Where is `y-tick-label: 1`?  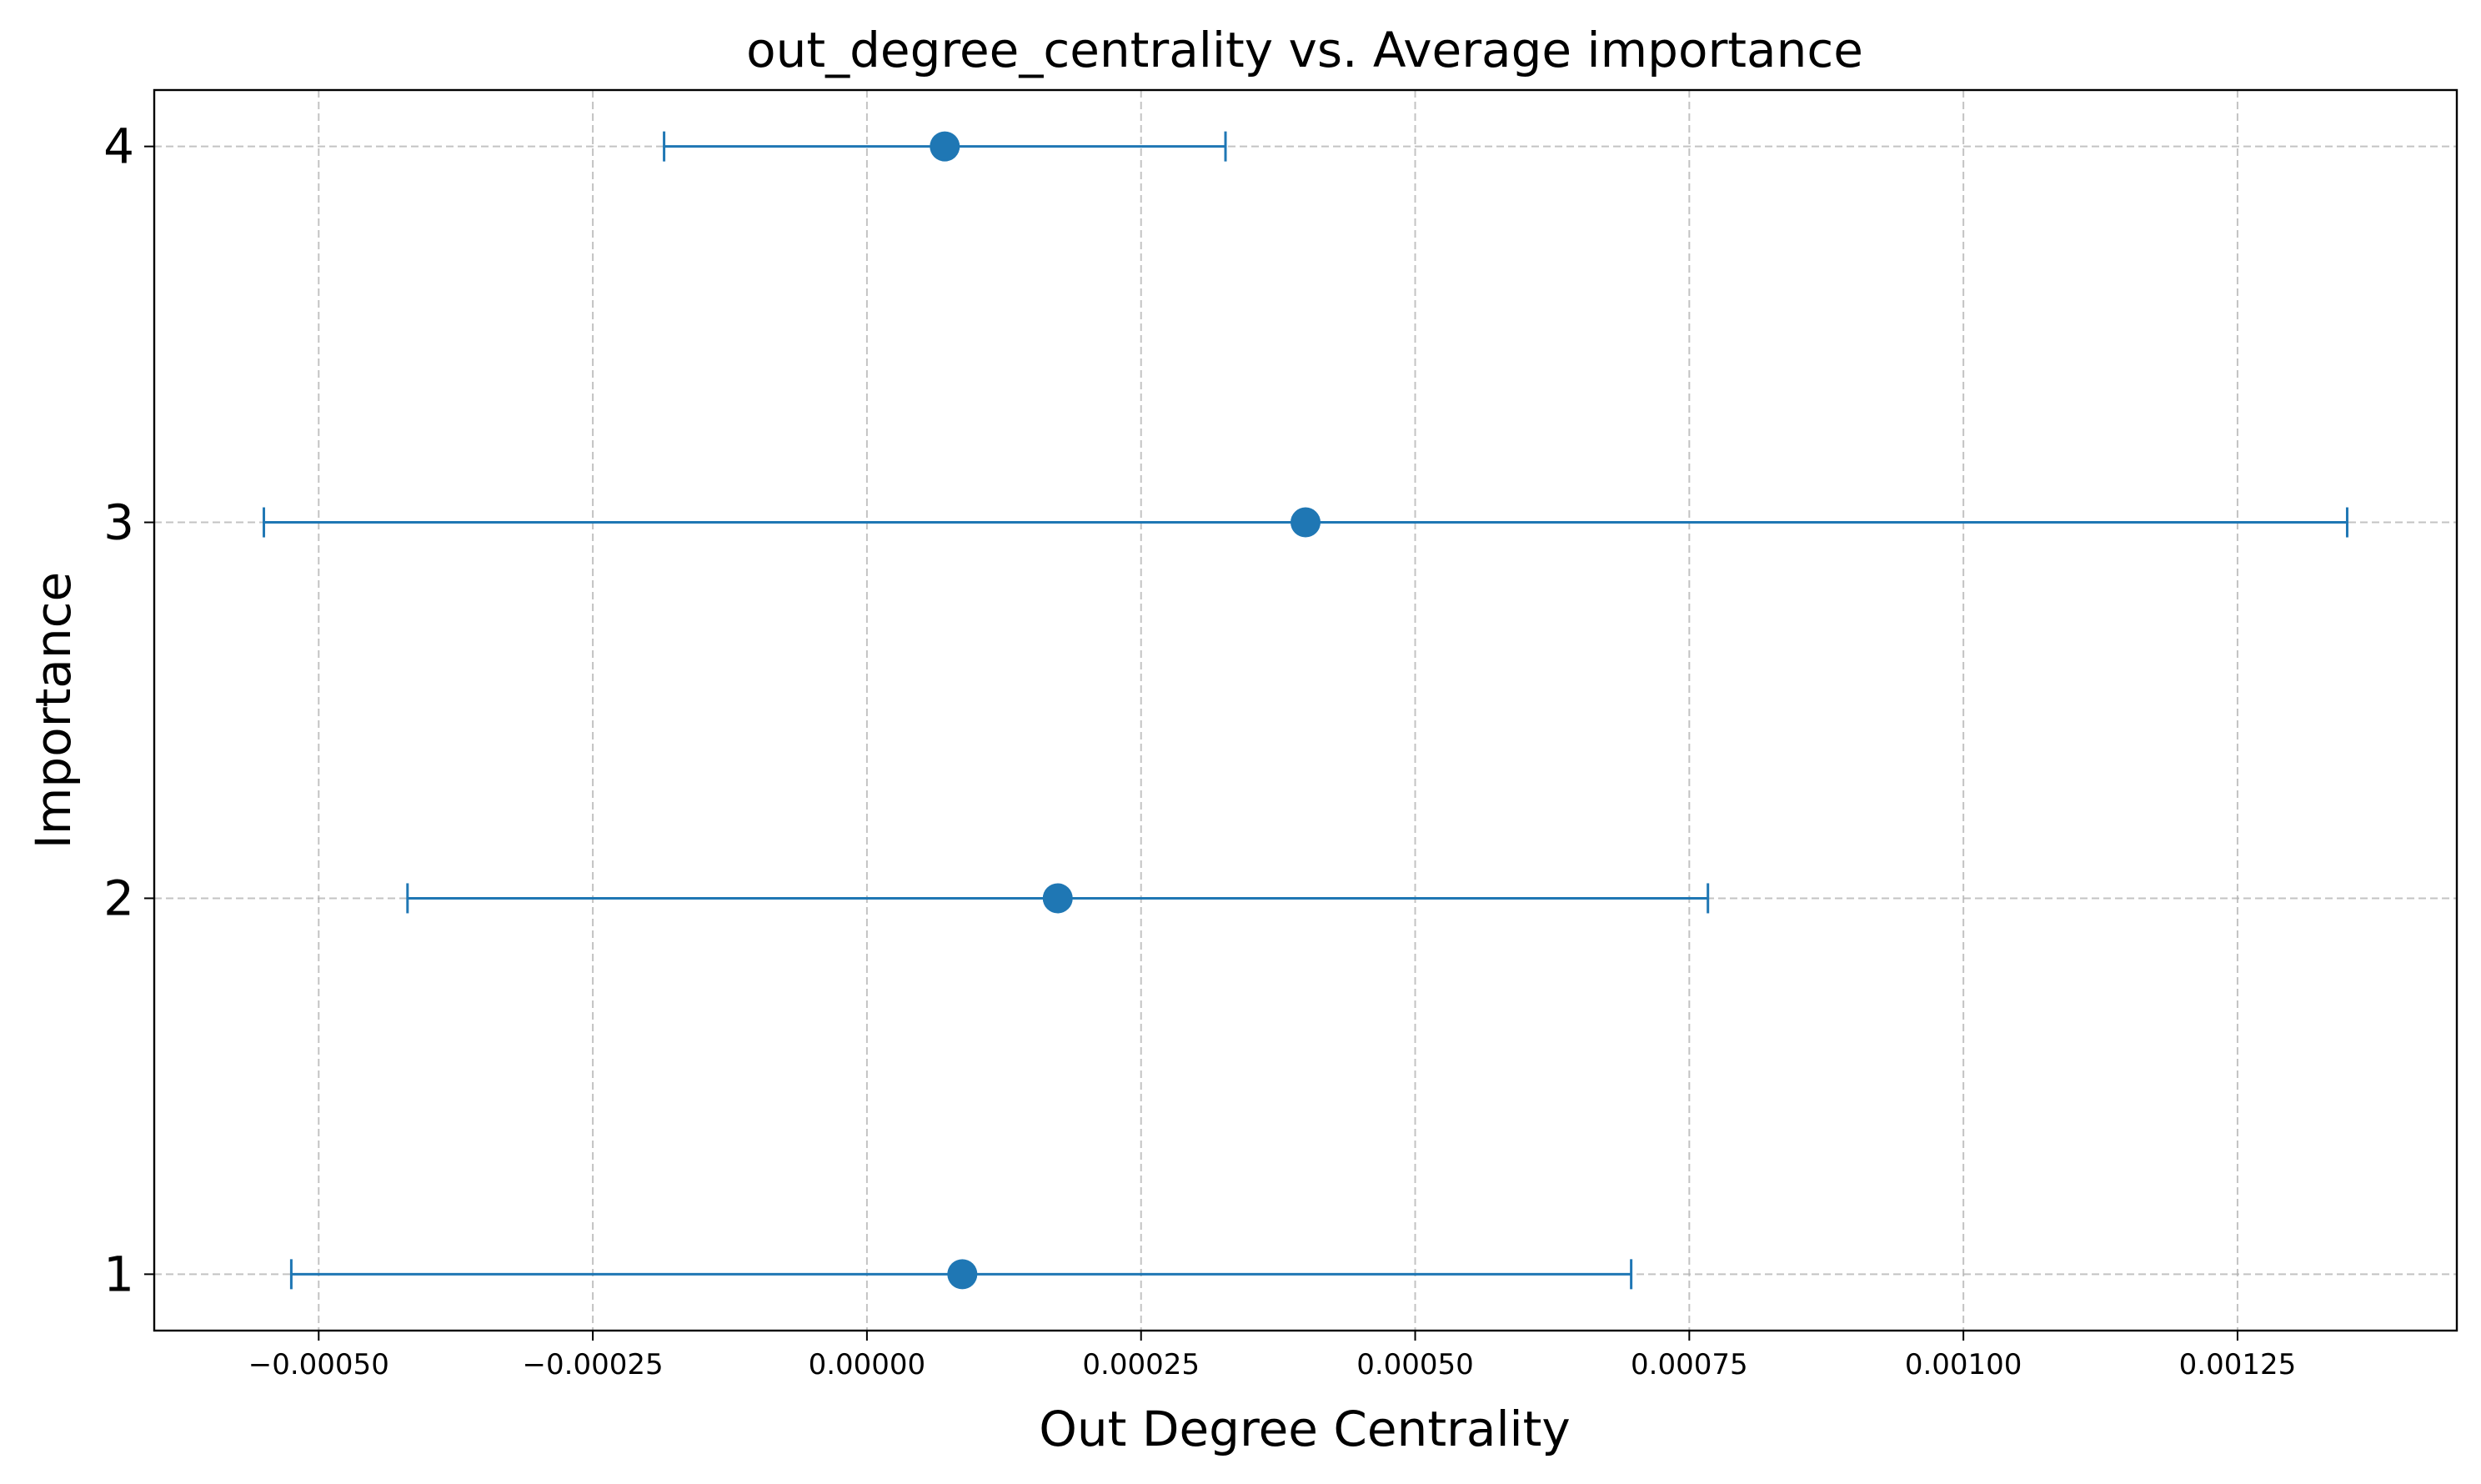
y-tick-label: 1 is located at coordinates (118, 1274).